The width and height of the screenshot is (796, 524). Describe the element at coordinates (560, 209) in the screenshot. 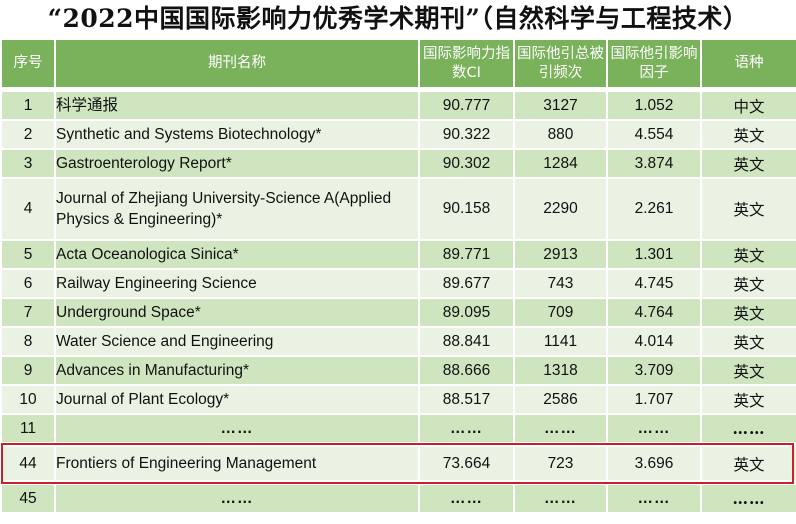

I see `citations-cell: 2290` at that location.